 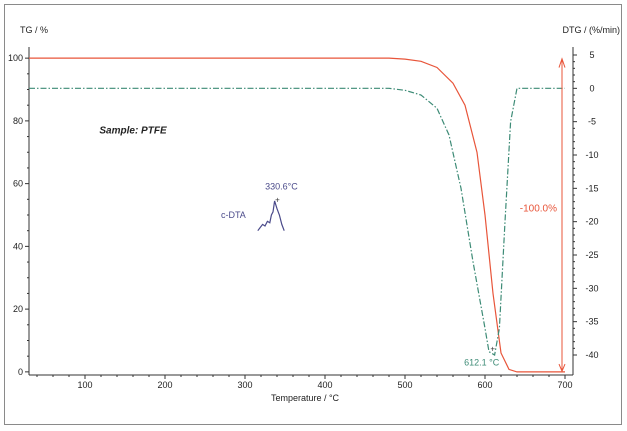 What do you see at coordinates (233, 215) in the screenshot?
I see `c-dta-label: c-DTA` at bounding box center [233, 215].